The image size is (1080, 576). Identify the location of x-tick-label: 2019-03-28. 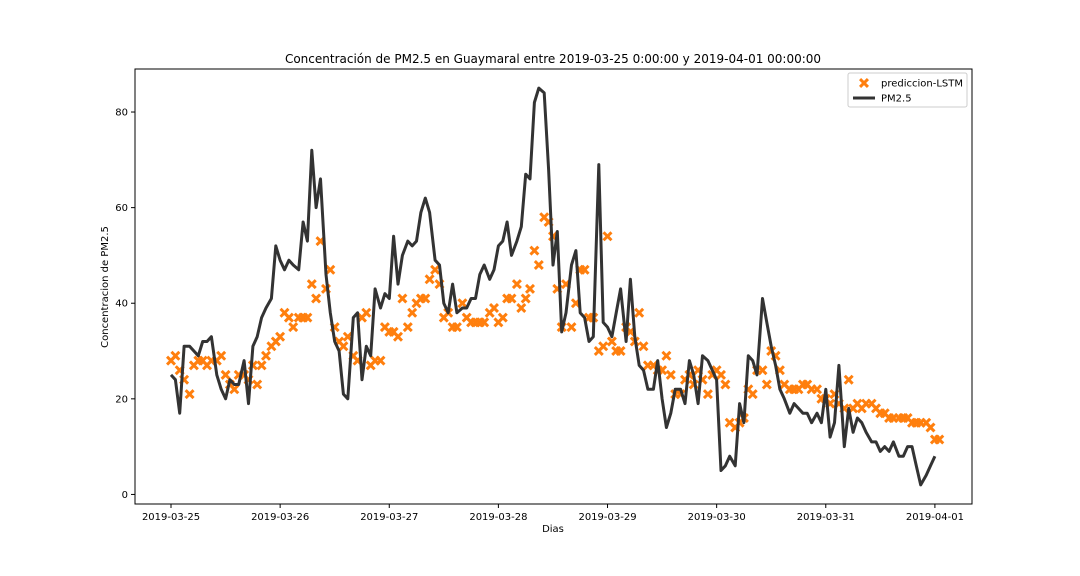
(498, 517).